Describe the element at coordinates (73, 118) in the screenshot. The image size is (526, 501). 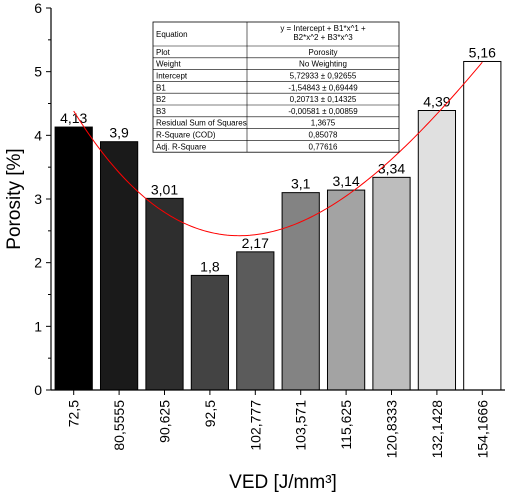
I see `value-label: 4,13` at that location.